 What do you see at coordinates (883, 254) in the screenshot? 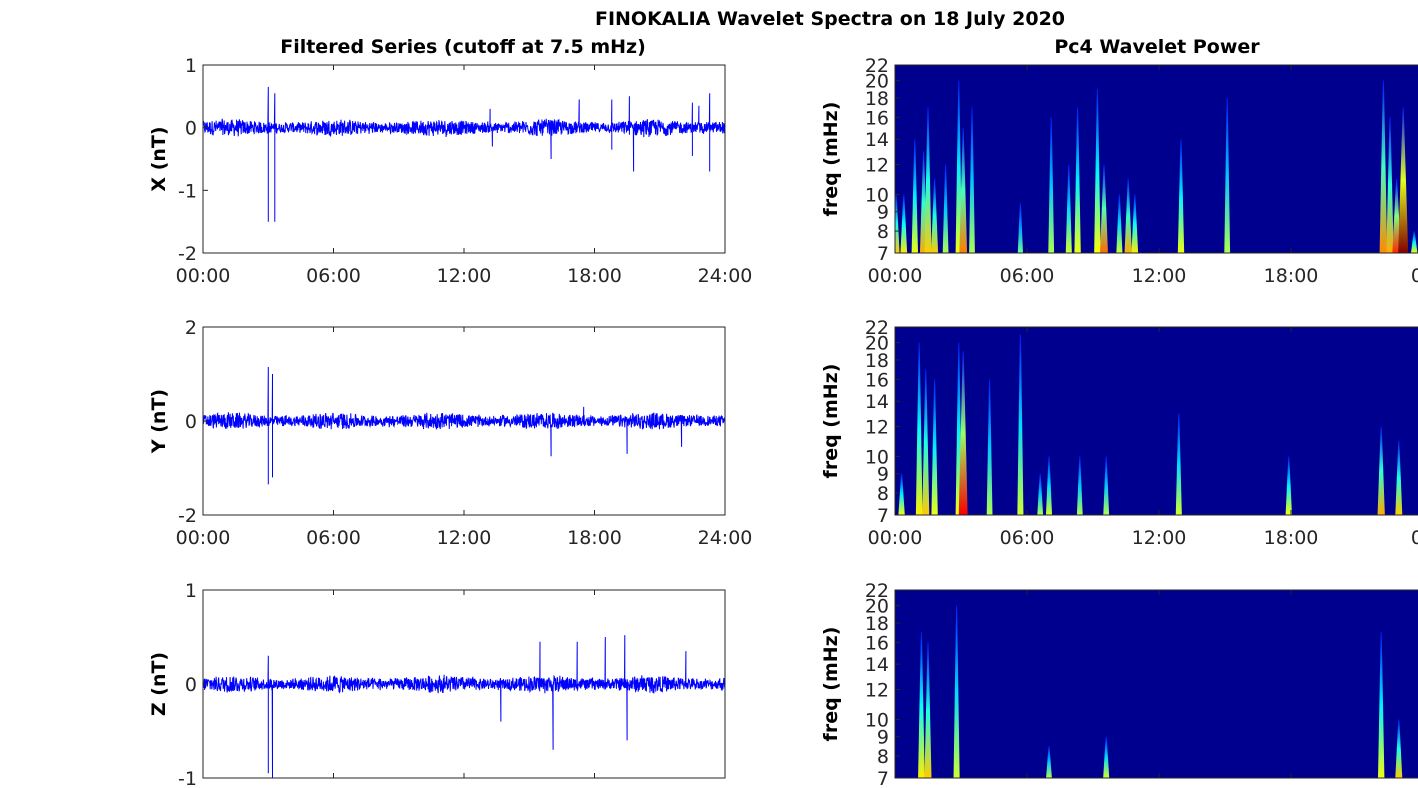
I see `y-tick-label: 7` at bounding box center [883, 254].